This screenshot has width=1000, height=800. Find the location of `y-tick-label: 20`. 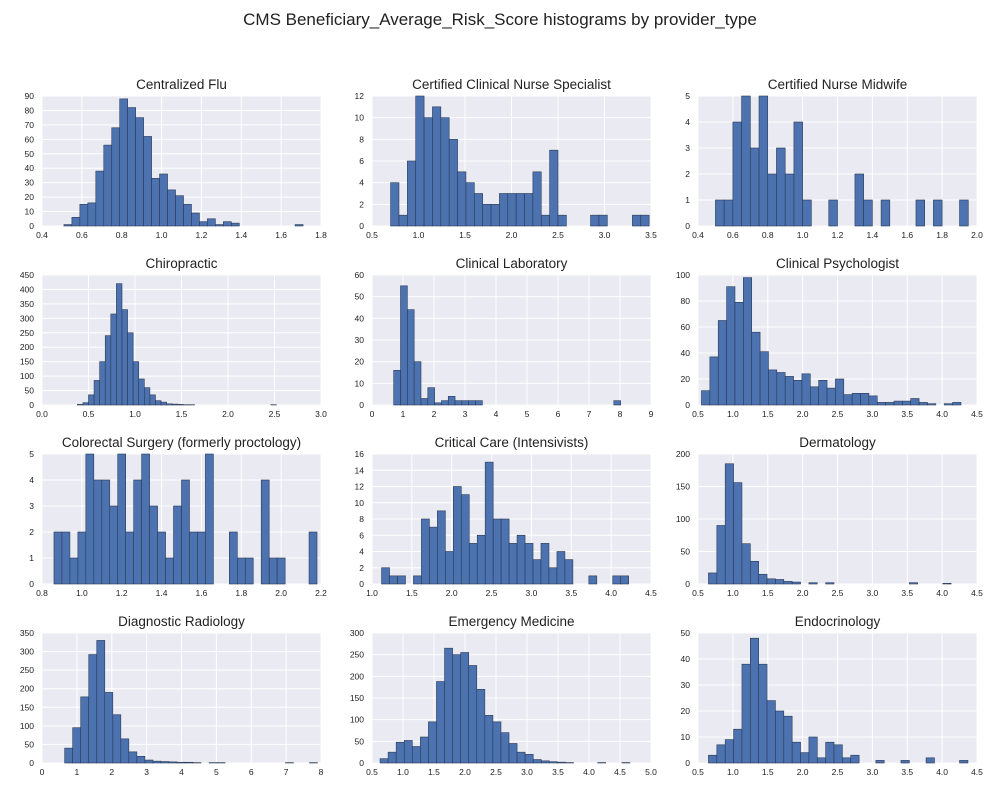

y-tick-label: 20 is located at coordinates (686, 711).